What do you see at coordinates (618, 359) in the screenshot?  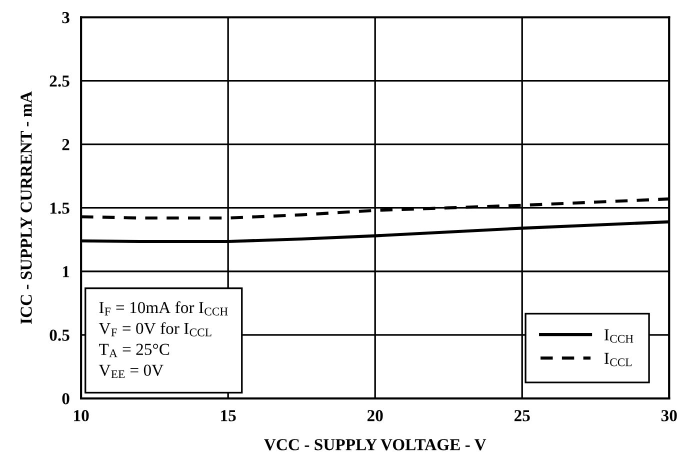 I see `legend-label: I$_{CCL}$` at bounding box center [618, 359].